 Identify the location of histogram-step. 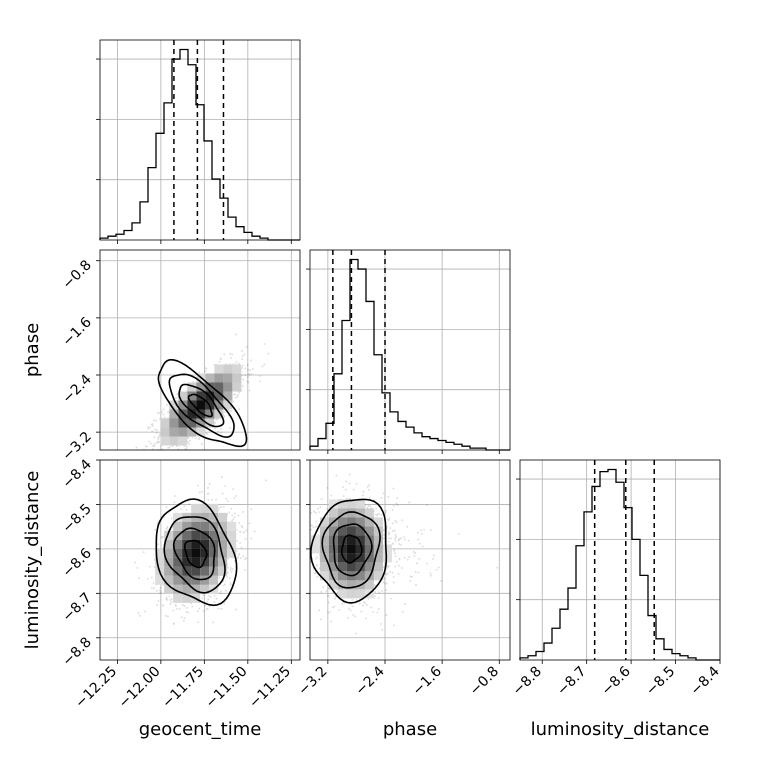
(409, 354).